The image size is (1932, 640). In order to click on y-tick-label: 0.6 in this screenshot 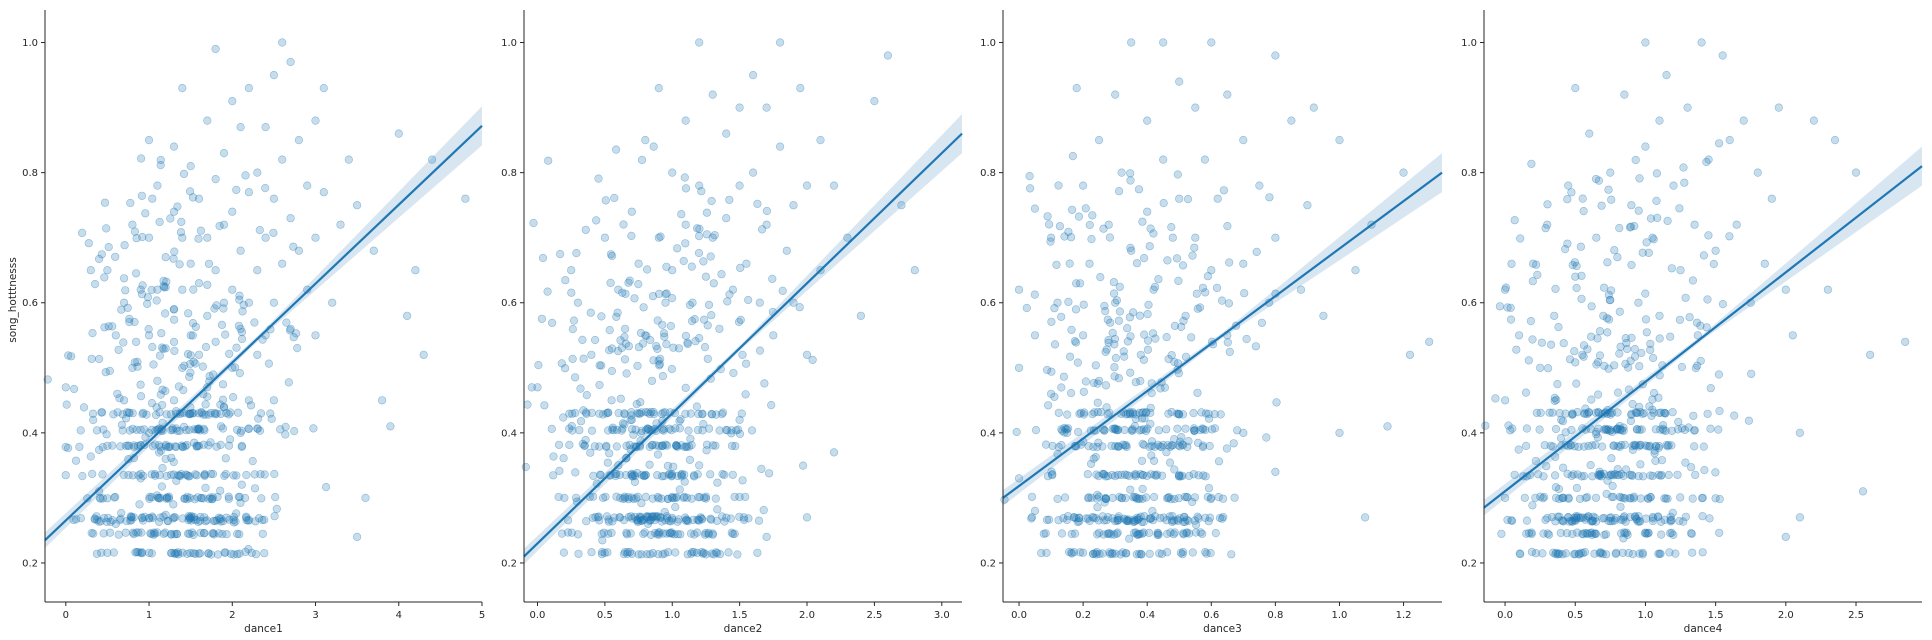, I will do `click(1469, 303)`.